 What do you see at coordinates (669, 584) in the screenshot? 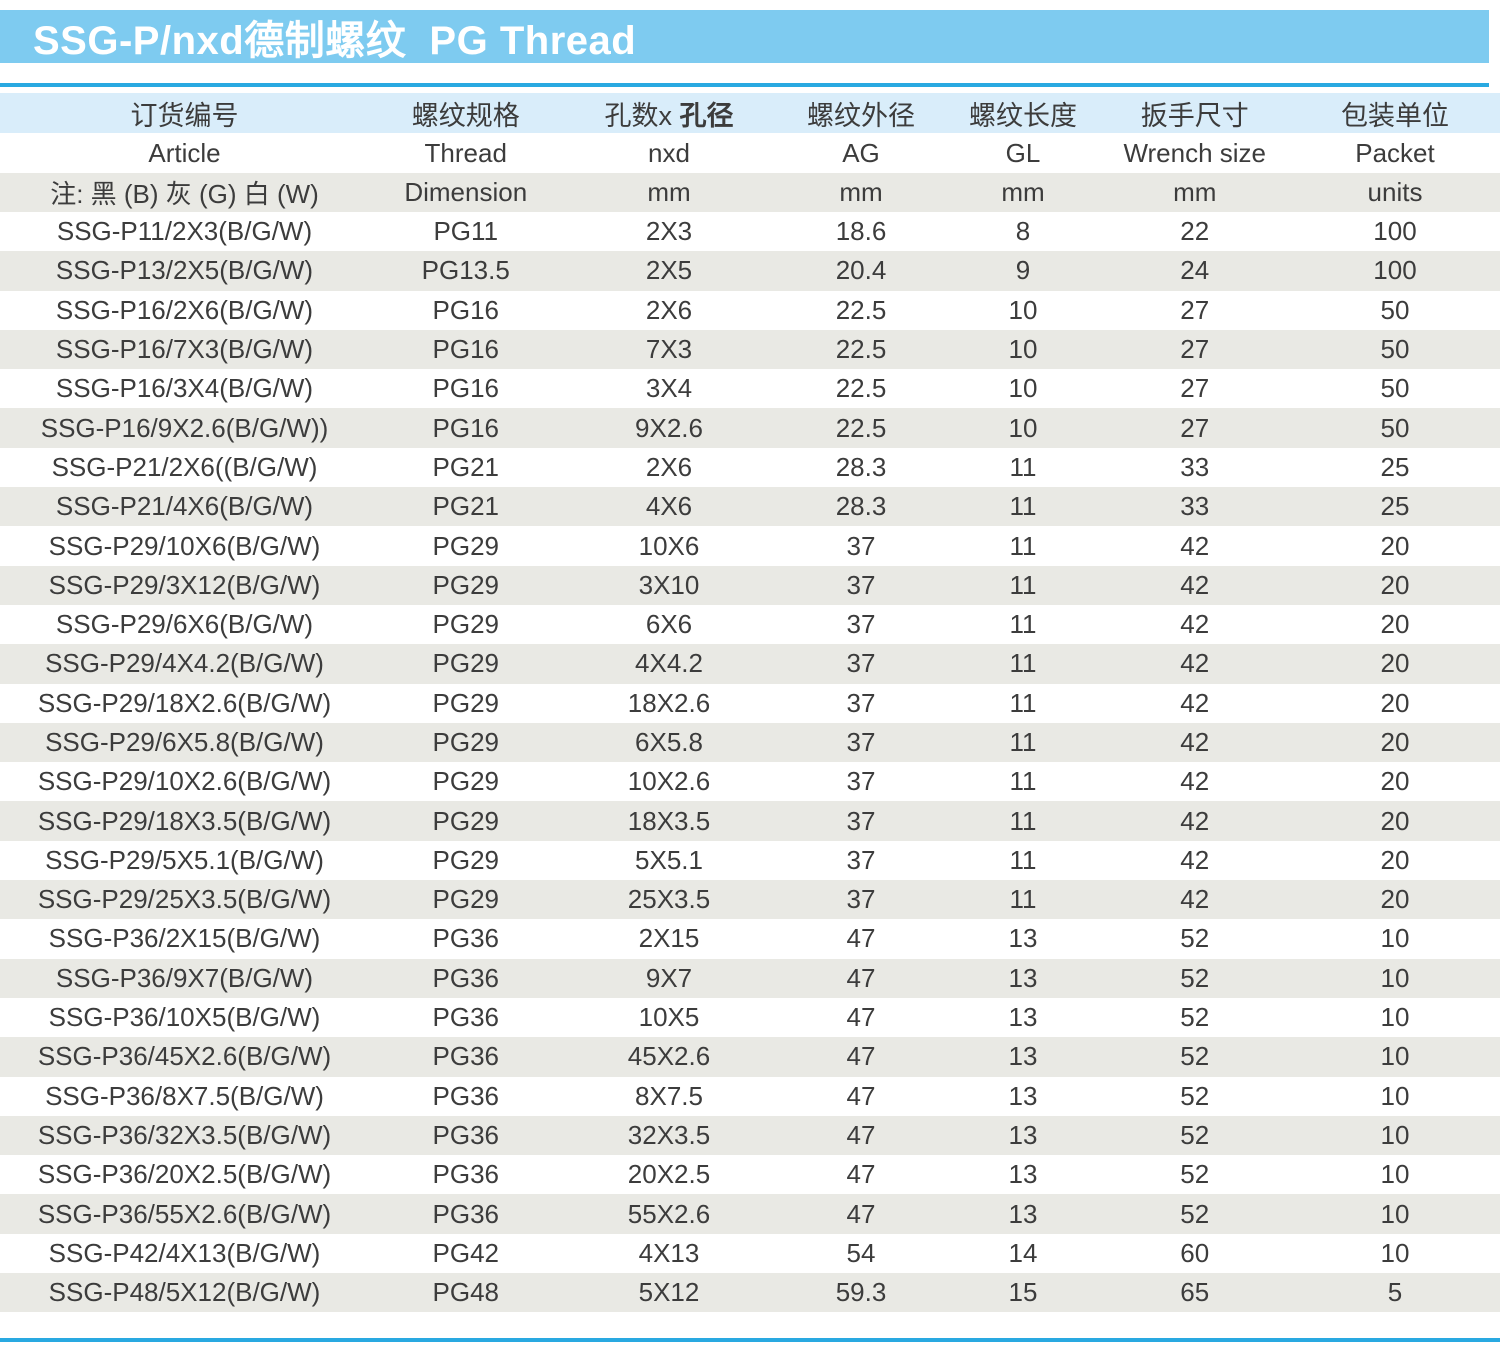
I see `cell-nxd: 3X10` at bounding box center [669, 584].